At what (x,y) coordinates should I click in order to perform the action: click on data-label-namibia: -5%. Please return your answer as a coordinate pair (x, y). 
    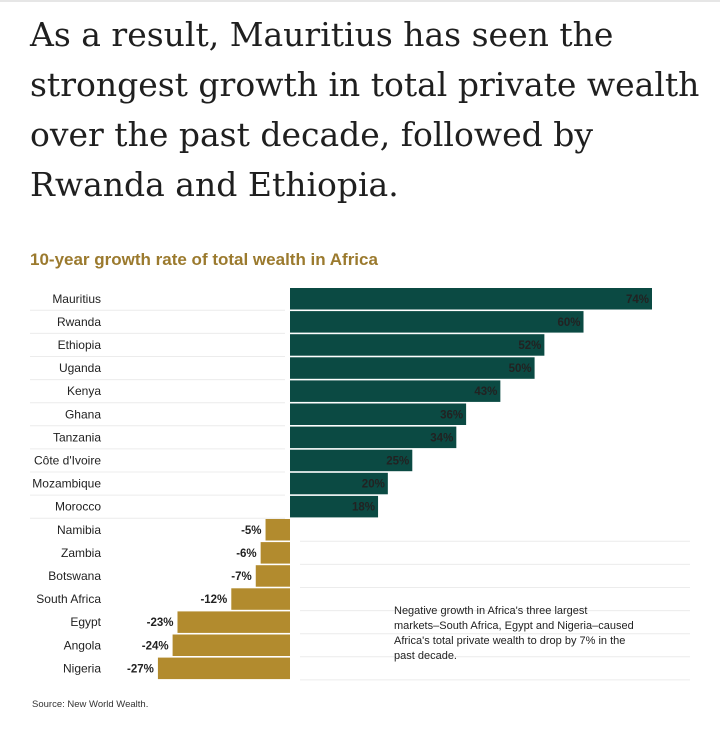
    Looking at the image, I should click on (251, 531).